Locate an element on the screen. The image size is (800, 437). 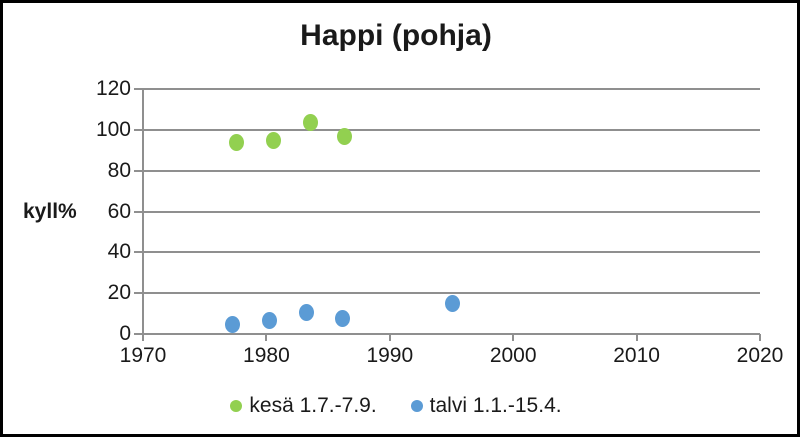
y-tick-label-120: 120 is located at coordinates (113, 88).